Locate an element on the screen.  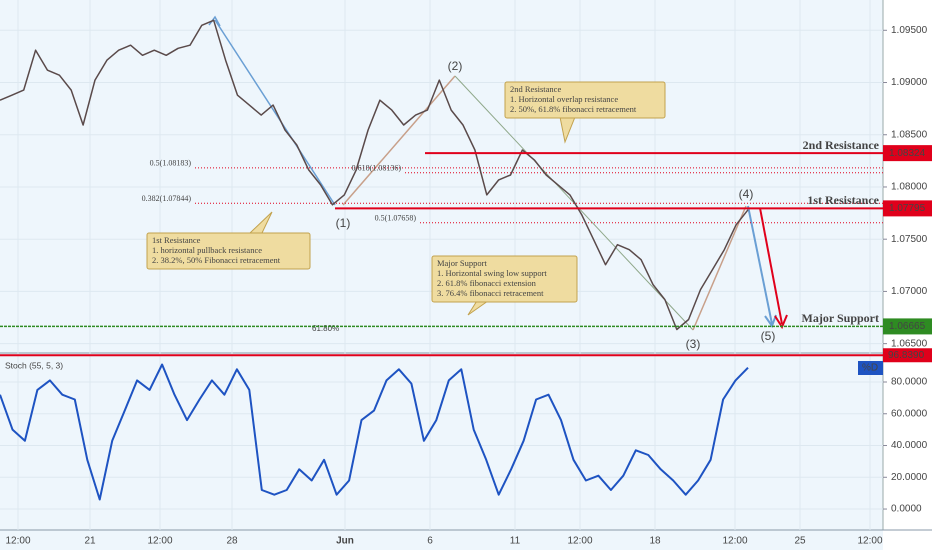
x-tick-label: 11 is located at coordinates (515, 541).